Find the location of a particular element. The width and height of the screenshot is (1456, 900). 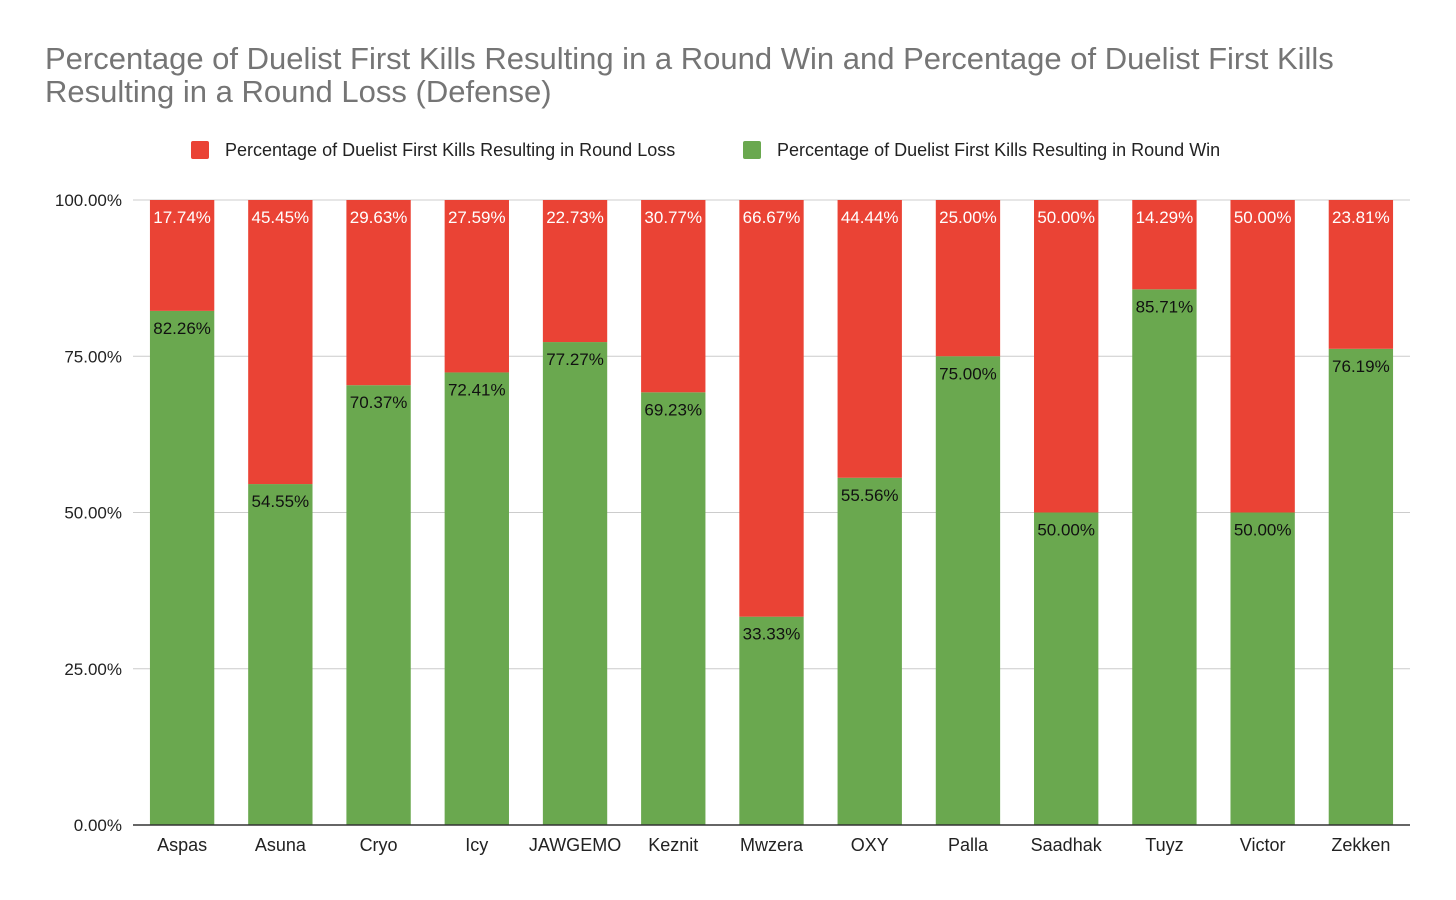

x-tick-label: Mwzera is located at coordinates (772, 845).